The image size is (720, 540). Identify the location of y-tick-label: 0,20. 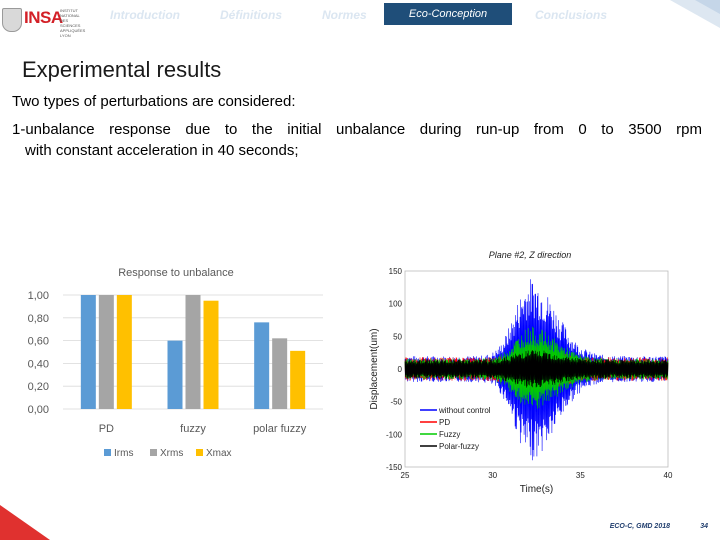
(38, 387).